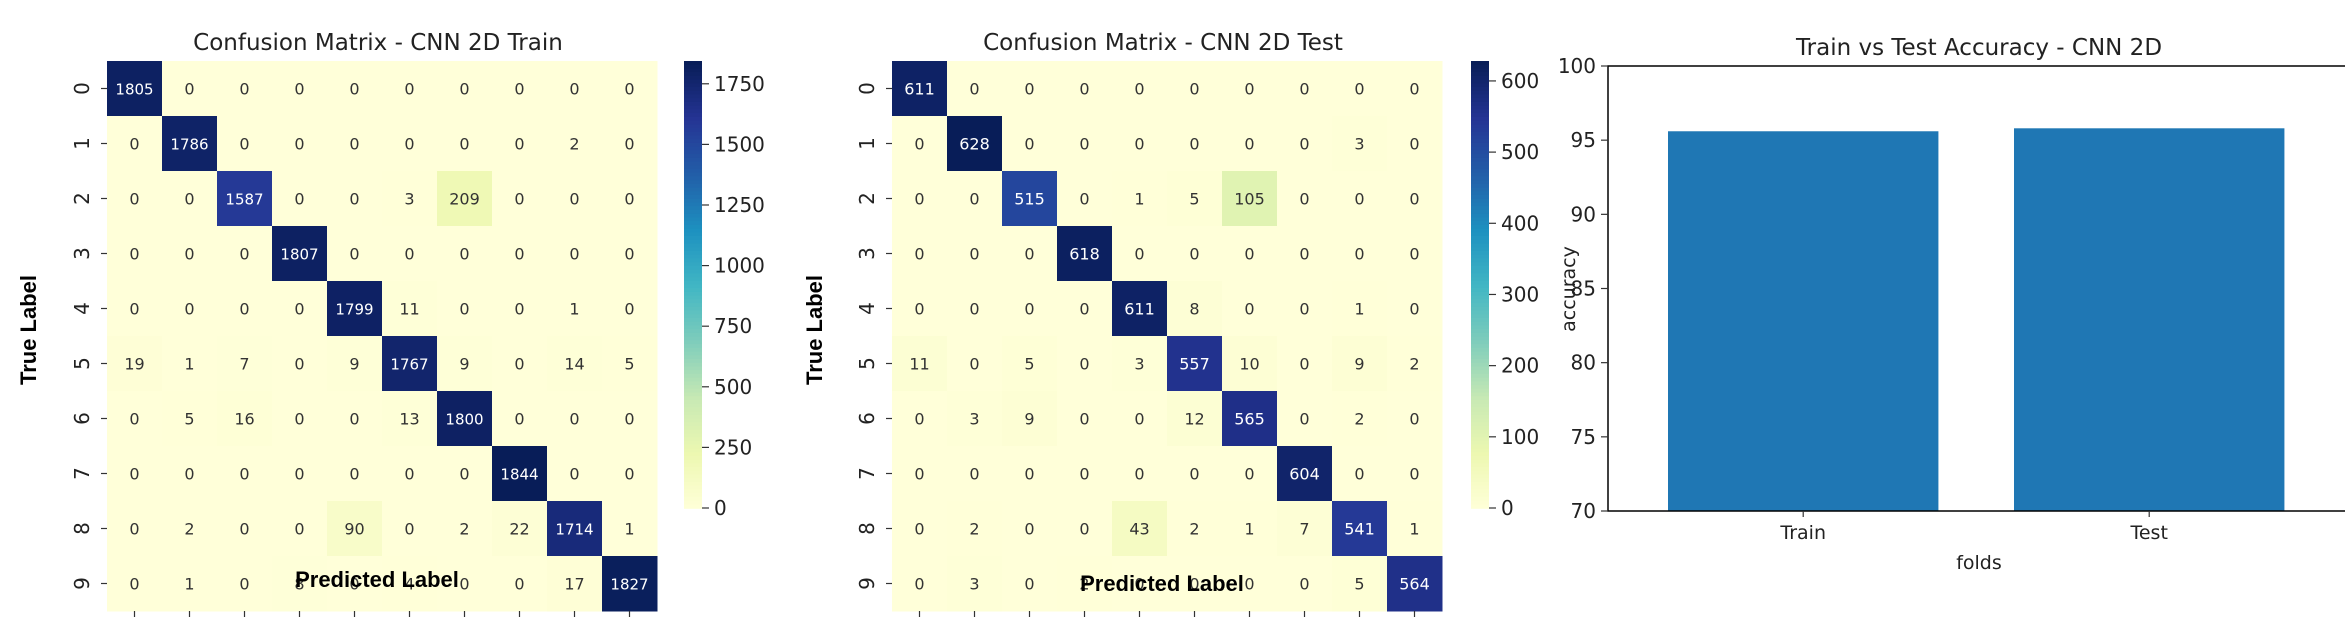 The image size is (2345, 617). Describe the element at coordinates (88, 336) in the screenshot. I see `train-matrix-y-ticks: 0 1 2 3 4 5 6 7 8 9` at that location.